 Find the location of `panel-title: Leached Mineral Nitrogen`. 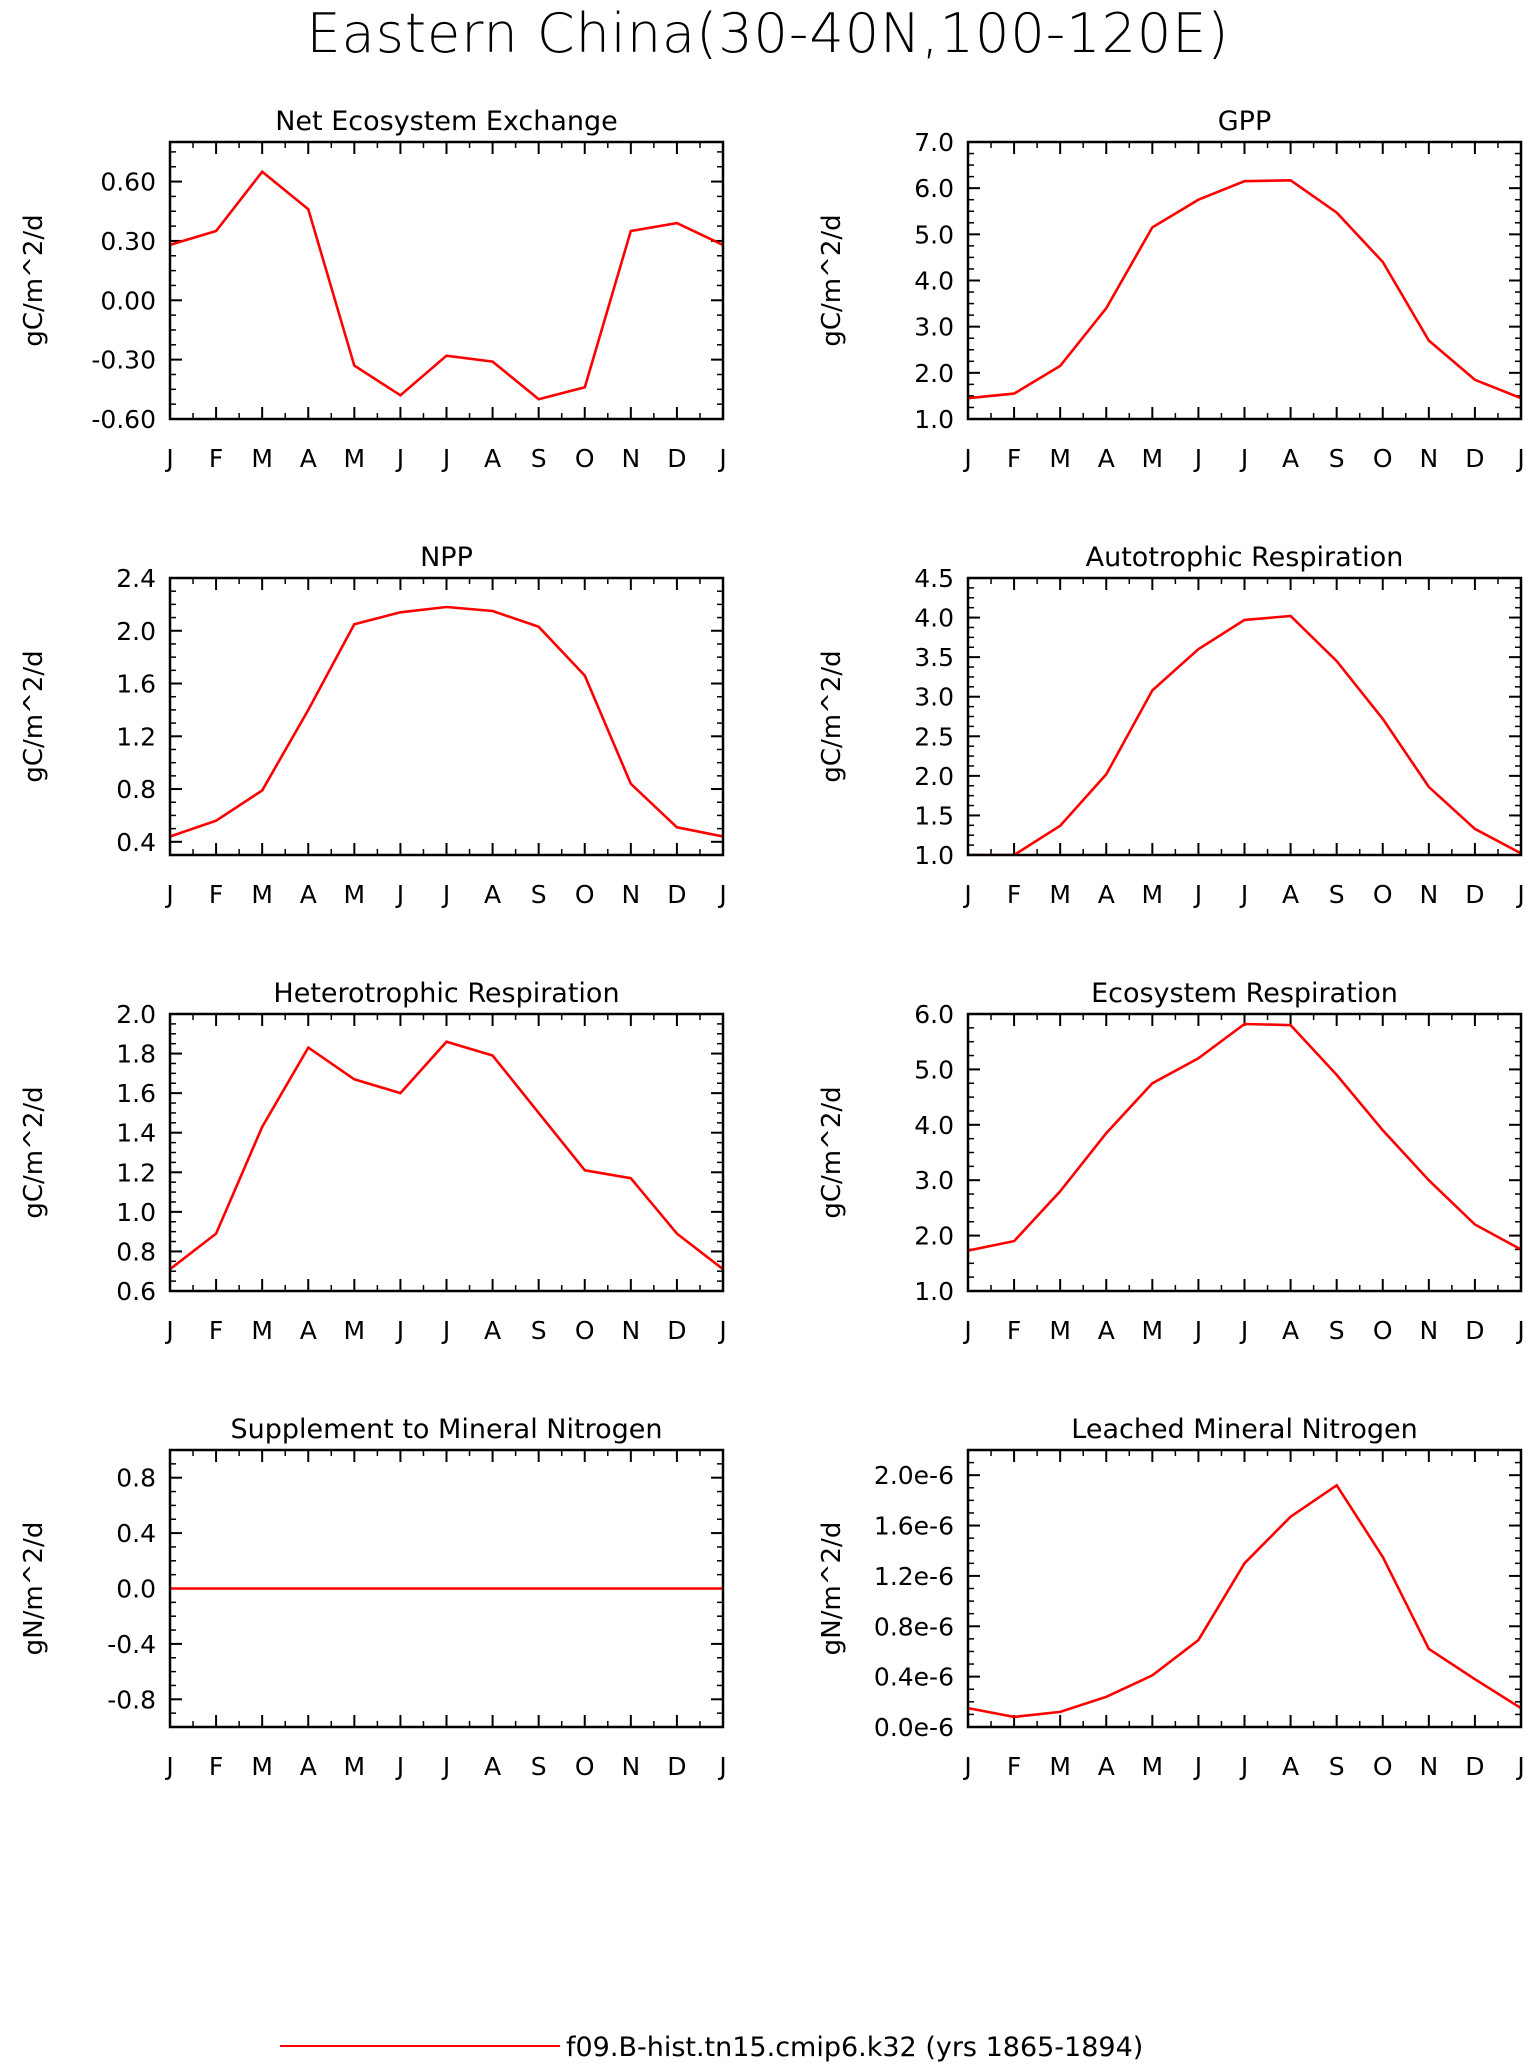

panel-title: Leached Mineral Nitrogen is located at coordinates (1244, 1429).